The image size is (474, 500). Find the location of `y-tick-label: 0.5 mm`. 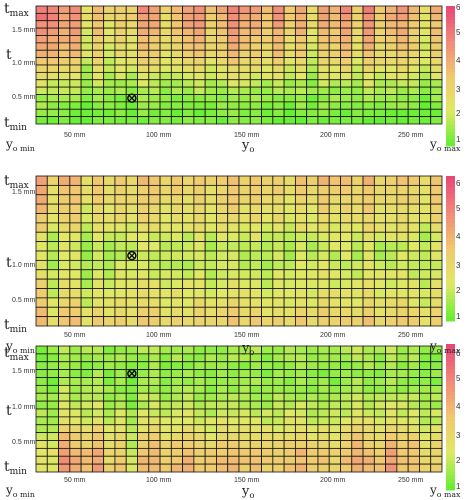

y-tick-label: 0.5 mm is located at coordinates (24, 300).